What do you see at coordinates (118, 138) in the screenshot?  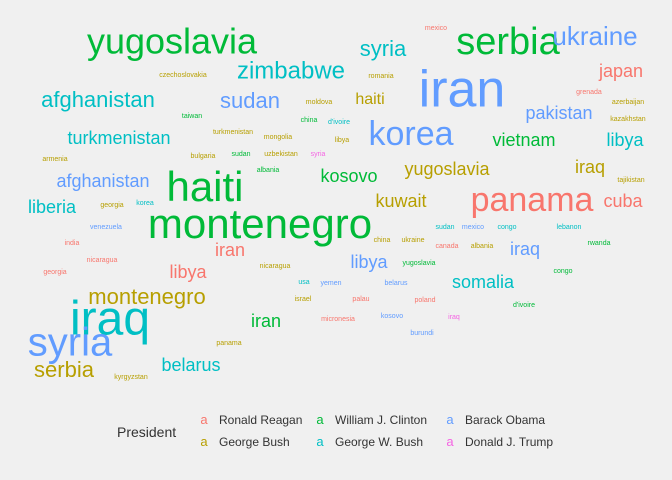 I see `word-turkmenistan: turkmenistan` at bounding box center [118, 138].